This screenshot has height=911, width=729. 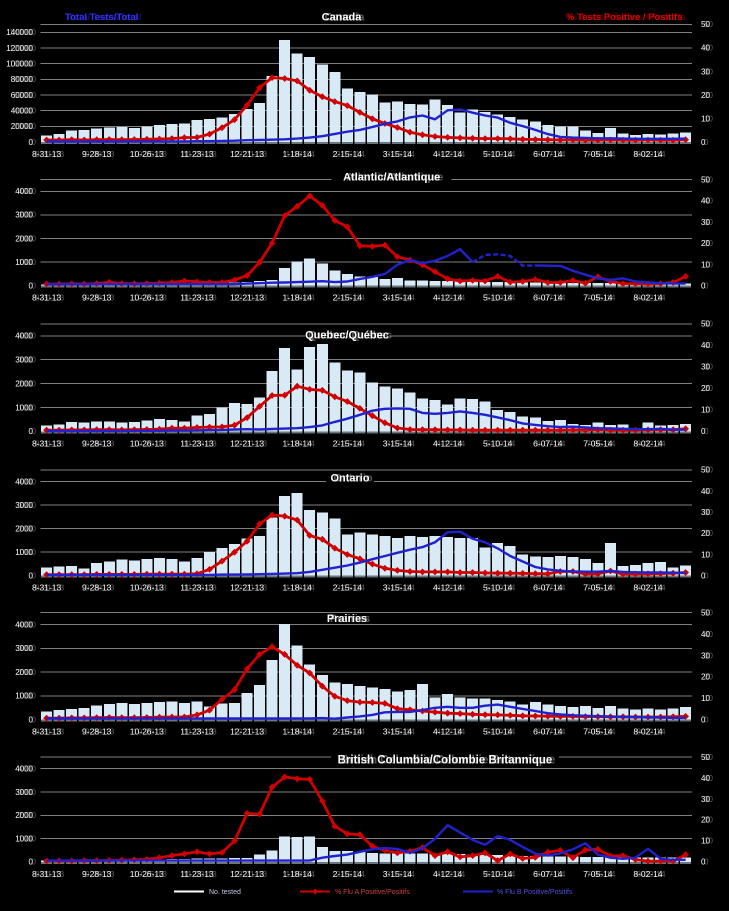 I want to click on svg-text: Ontario, so click(x=349, y=479).